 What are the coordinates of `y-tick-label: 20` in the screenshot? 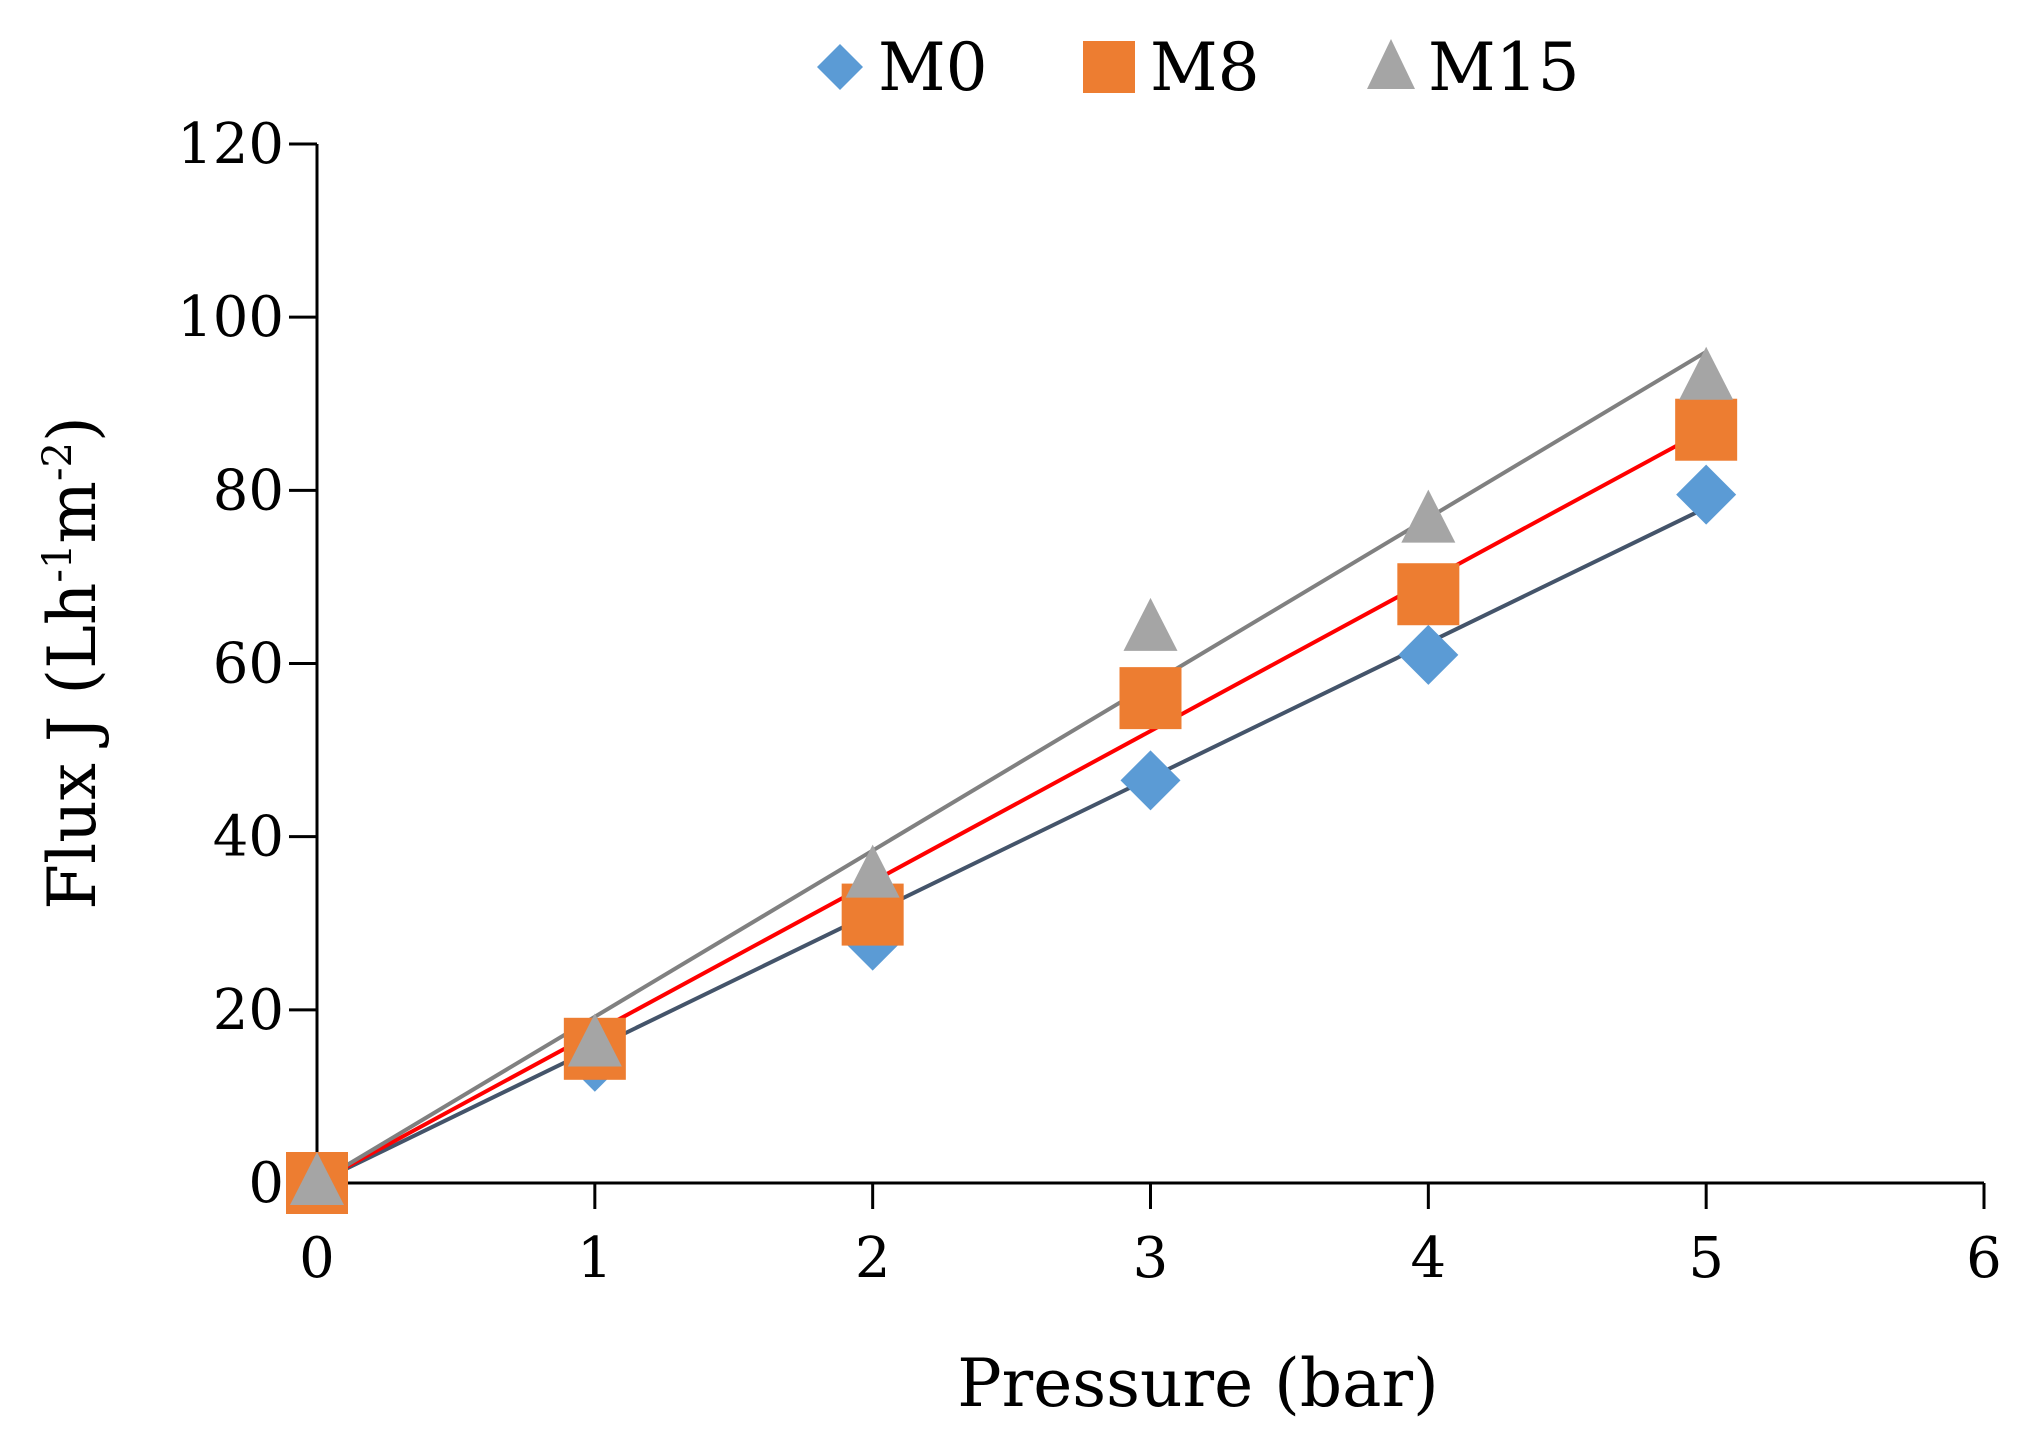 It's located at (248, 1010).